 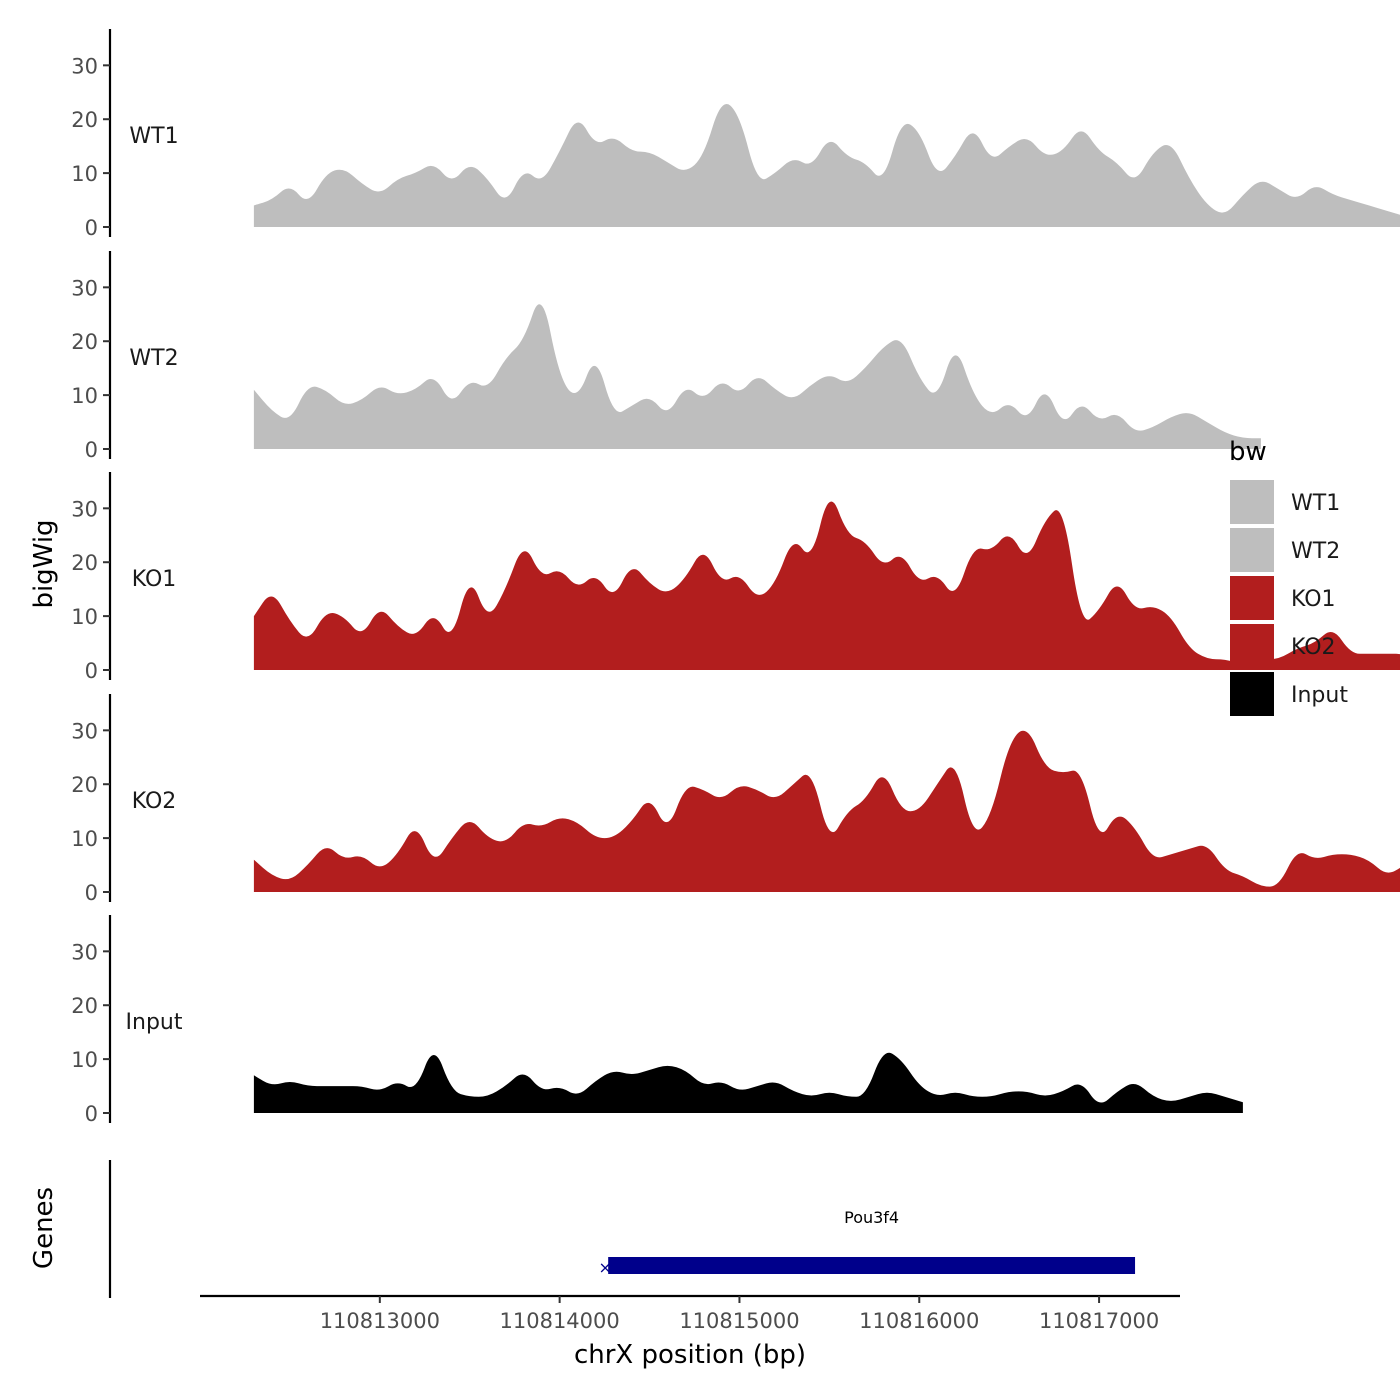 I want to click on legend-key-ko1, so click(x=1252, y=598).